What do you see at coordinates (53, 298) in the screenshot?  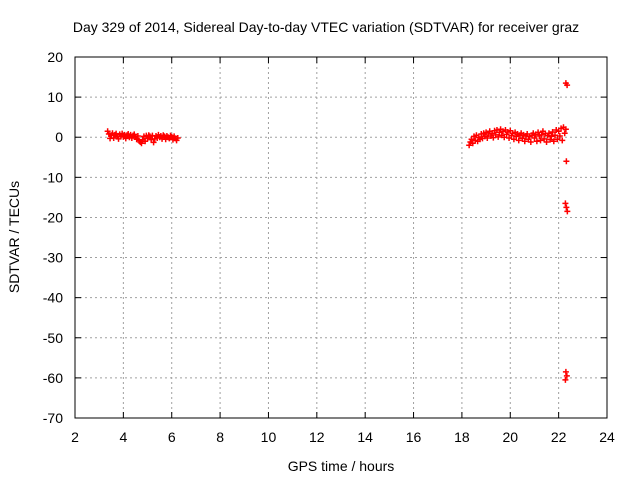 I see `y-tick-label: -40` at bounding box center [53, 298].